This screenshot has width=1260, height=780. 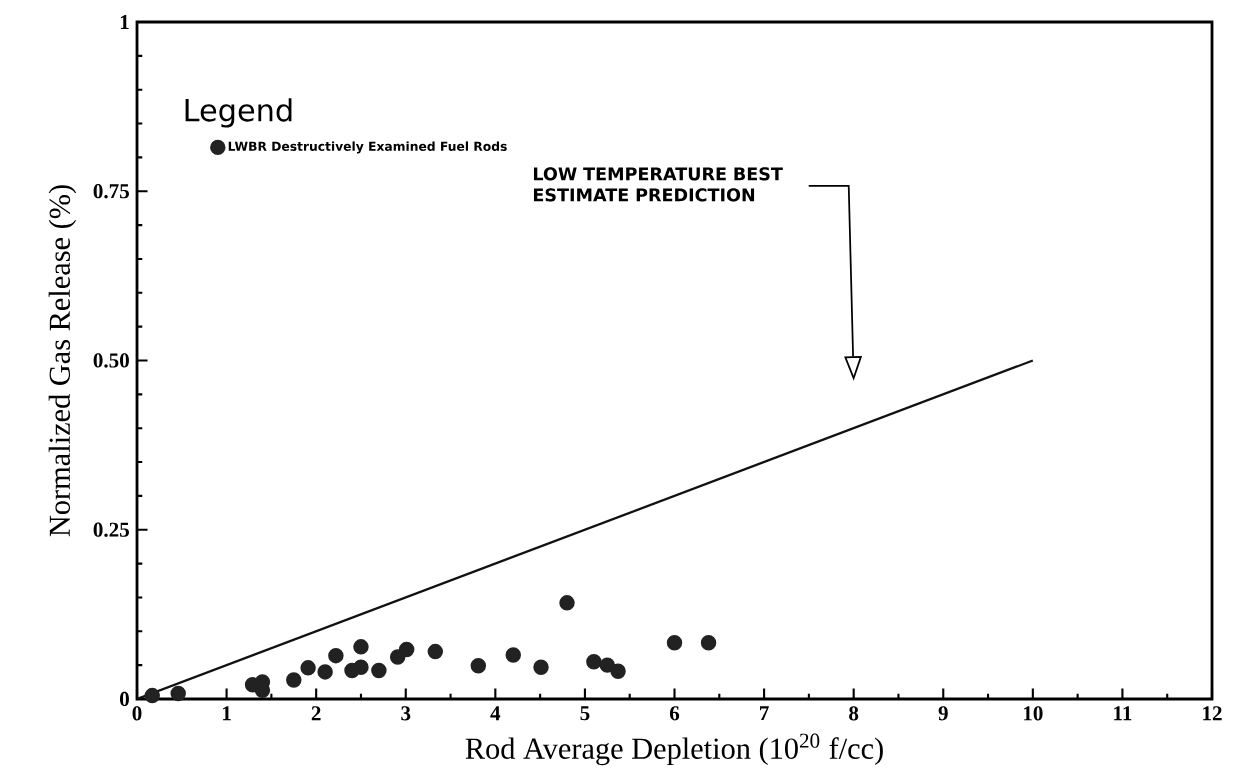 What do you see at coordinates (495, 713) in the screenshot?
I see `x-tick-label: 4` at bounding box center [495, 713].